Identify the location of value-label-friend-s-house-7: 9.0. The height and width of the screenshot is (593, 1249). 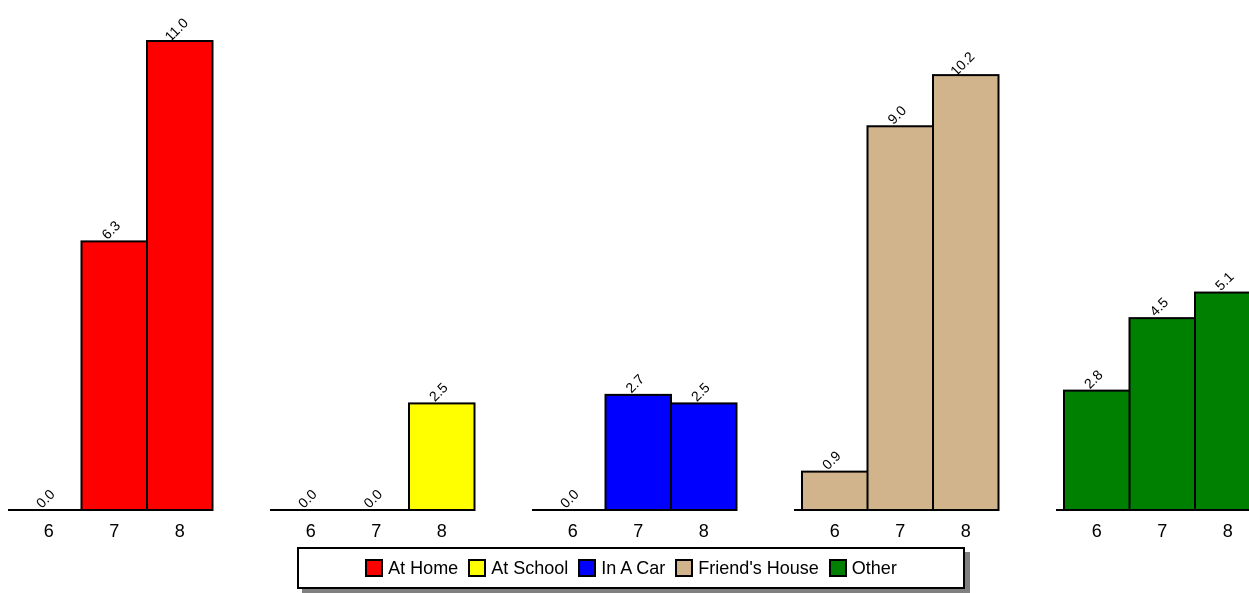
(896, 114).